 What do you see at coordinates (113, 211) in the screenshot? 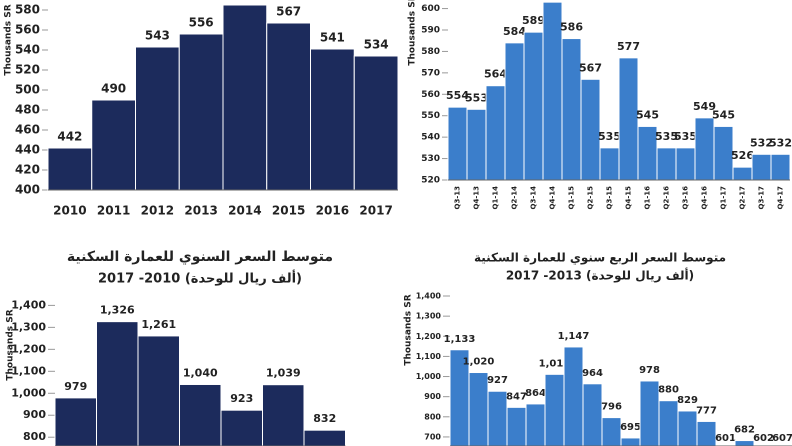
I see `x-tick-label: 2011` at bounding box center [113, 211].